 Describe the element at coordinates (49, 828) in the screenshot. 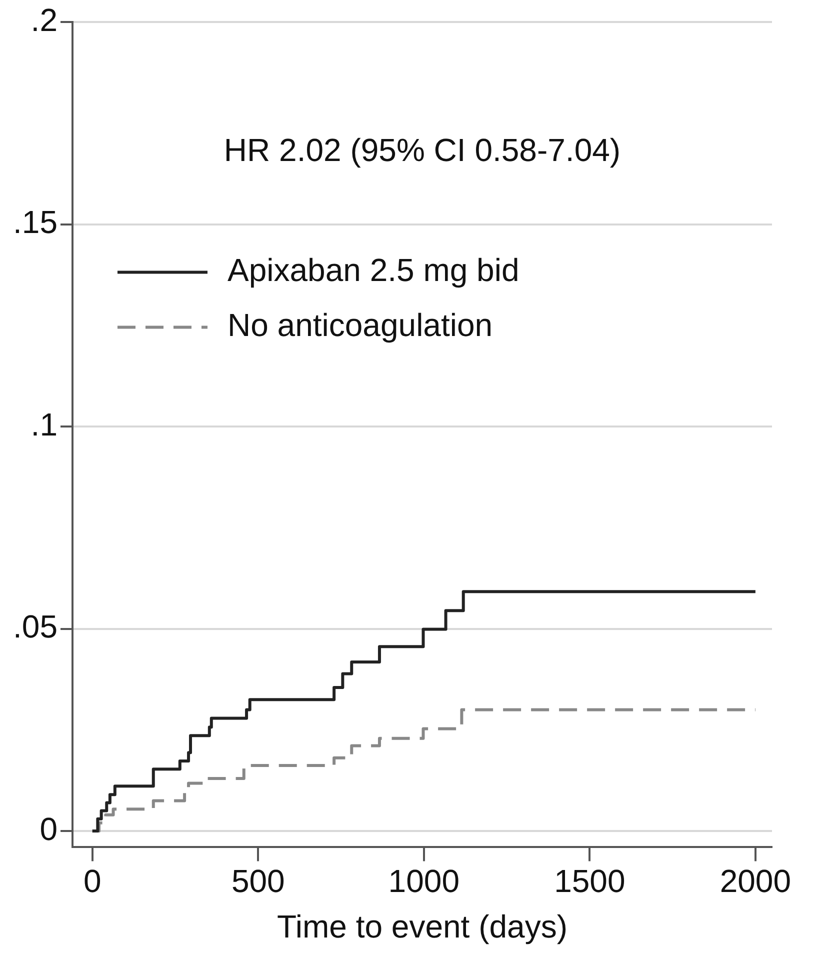

I see `y-tick-label: 0` at that location.